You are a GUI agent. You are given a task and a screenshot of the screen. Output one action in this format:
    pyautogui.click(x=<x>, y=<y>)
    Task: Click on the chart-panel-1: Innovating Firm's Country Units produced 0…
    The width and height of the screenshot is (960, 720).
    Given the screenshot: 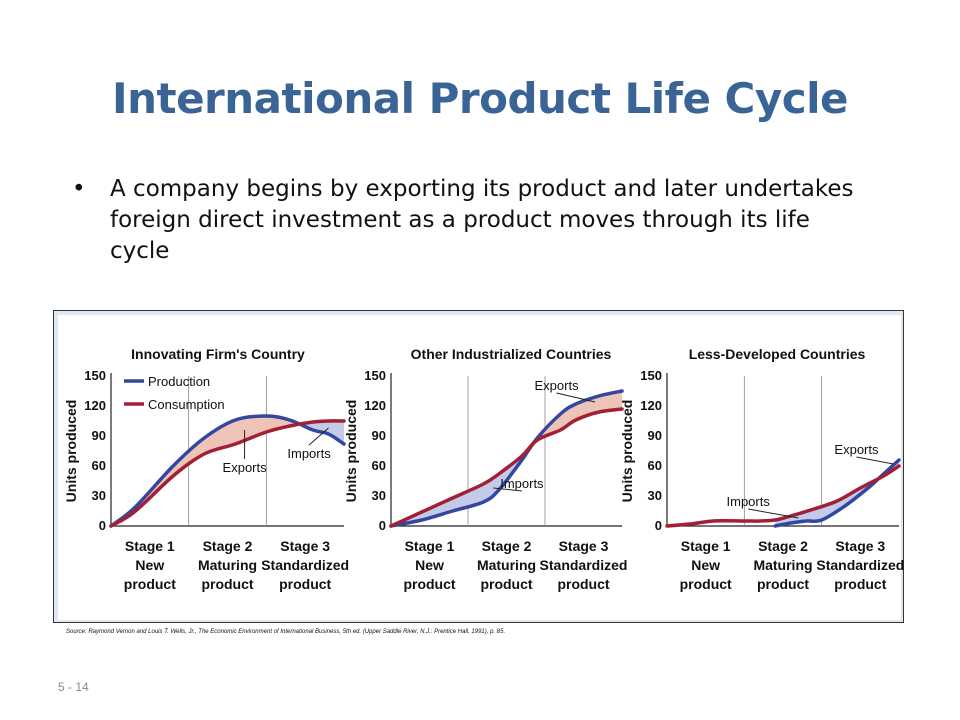 What is the action you would take?
    pyautogui.click(x=206, y=469)
    